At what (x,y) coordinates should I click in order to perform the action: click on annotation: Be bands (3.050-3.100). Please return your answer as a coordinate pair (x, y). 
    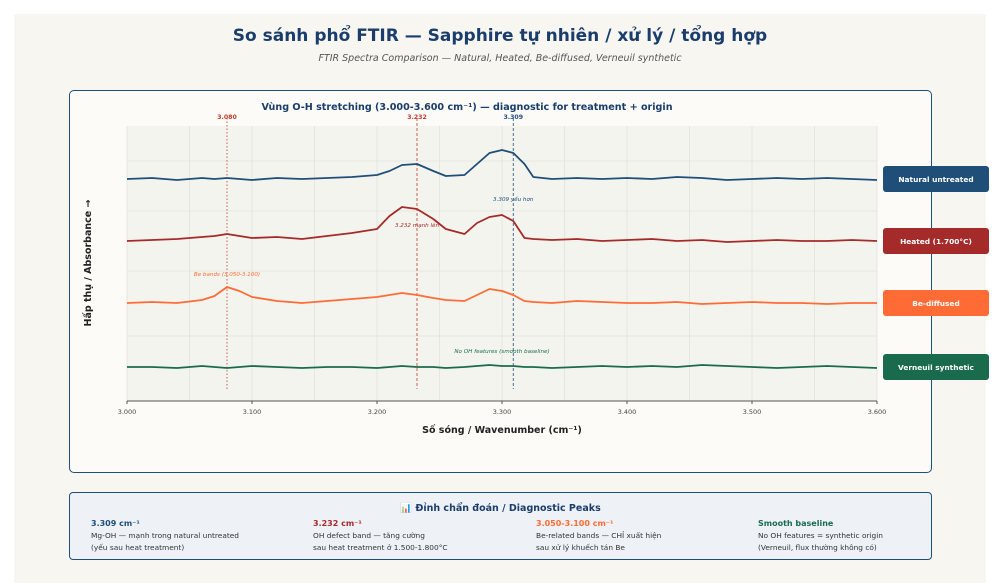
    Looking at the image, I should click on (227, 275).